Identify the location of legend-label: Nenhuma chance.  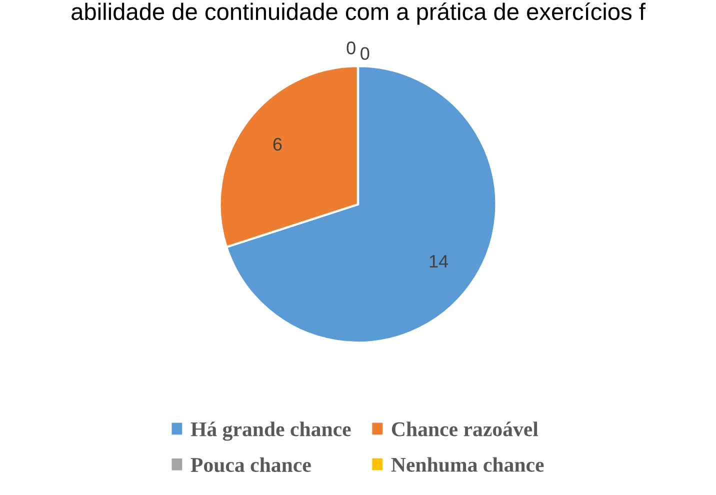
(467, 464).